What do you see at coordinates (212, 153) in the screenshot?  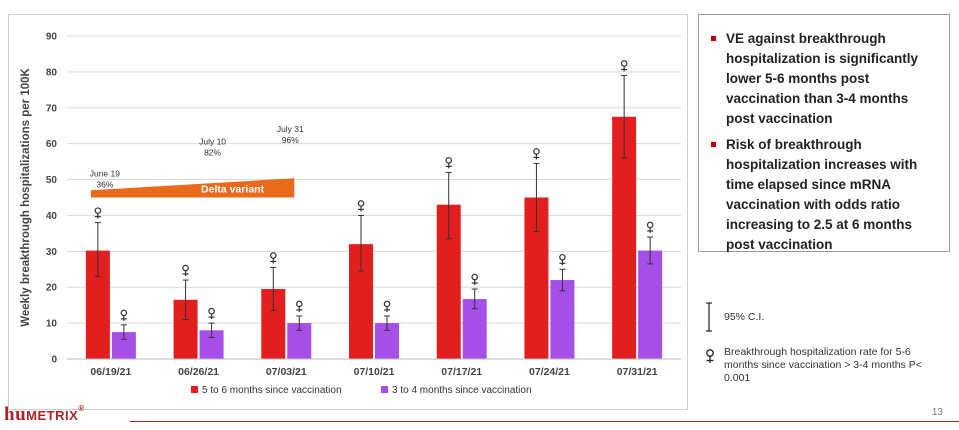 I see `delta-percent-label: 82%` at bounding box center [212, 153].